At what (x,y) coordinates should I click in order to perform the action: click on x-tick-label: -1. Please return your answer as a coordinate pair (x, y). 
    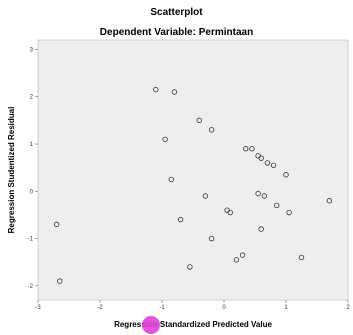
    Looking at the image, I should click on (162, 308).